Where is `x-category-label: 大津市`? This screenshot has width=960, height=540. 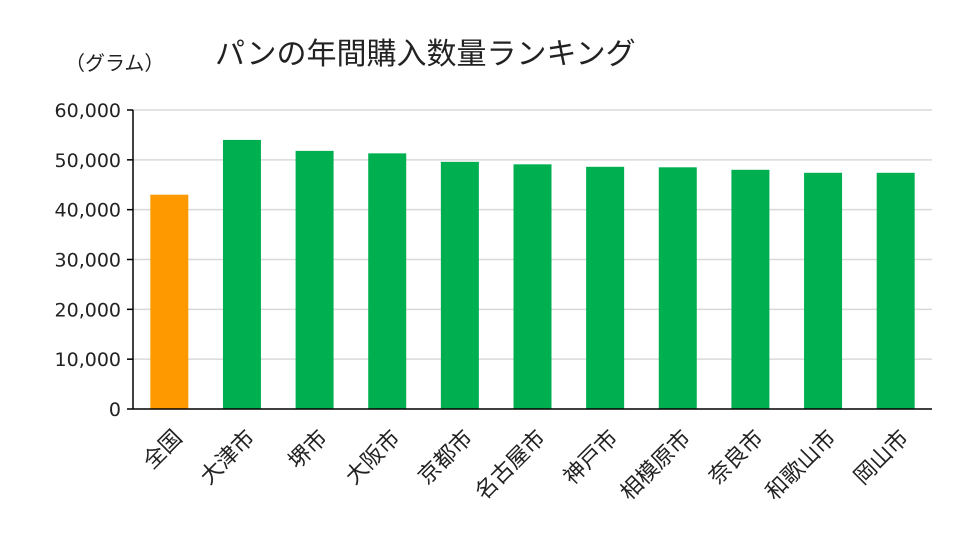
x-category-label: 大津市 is located at coordinates (228, 458).